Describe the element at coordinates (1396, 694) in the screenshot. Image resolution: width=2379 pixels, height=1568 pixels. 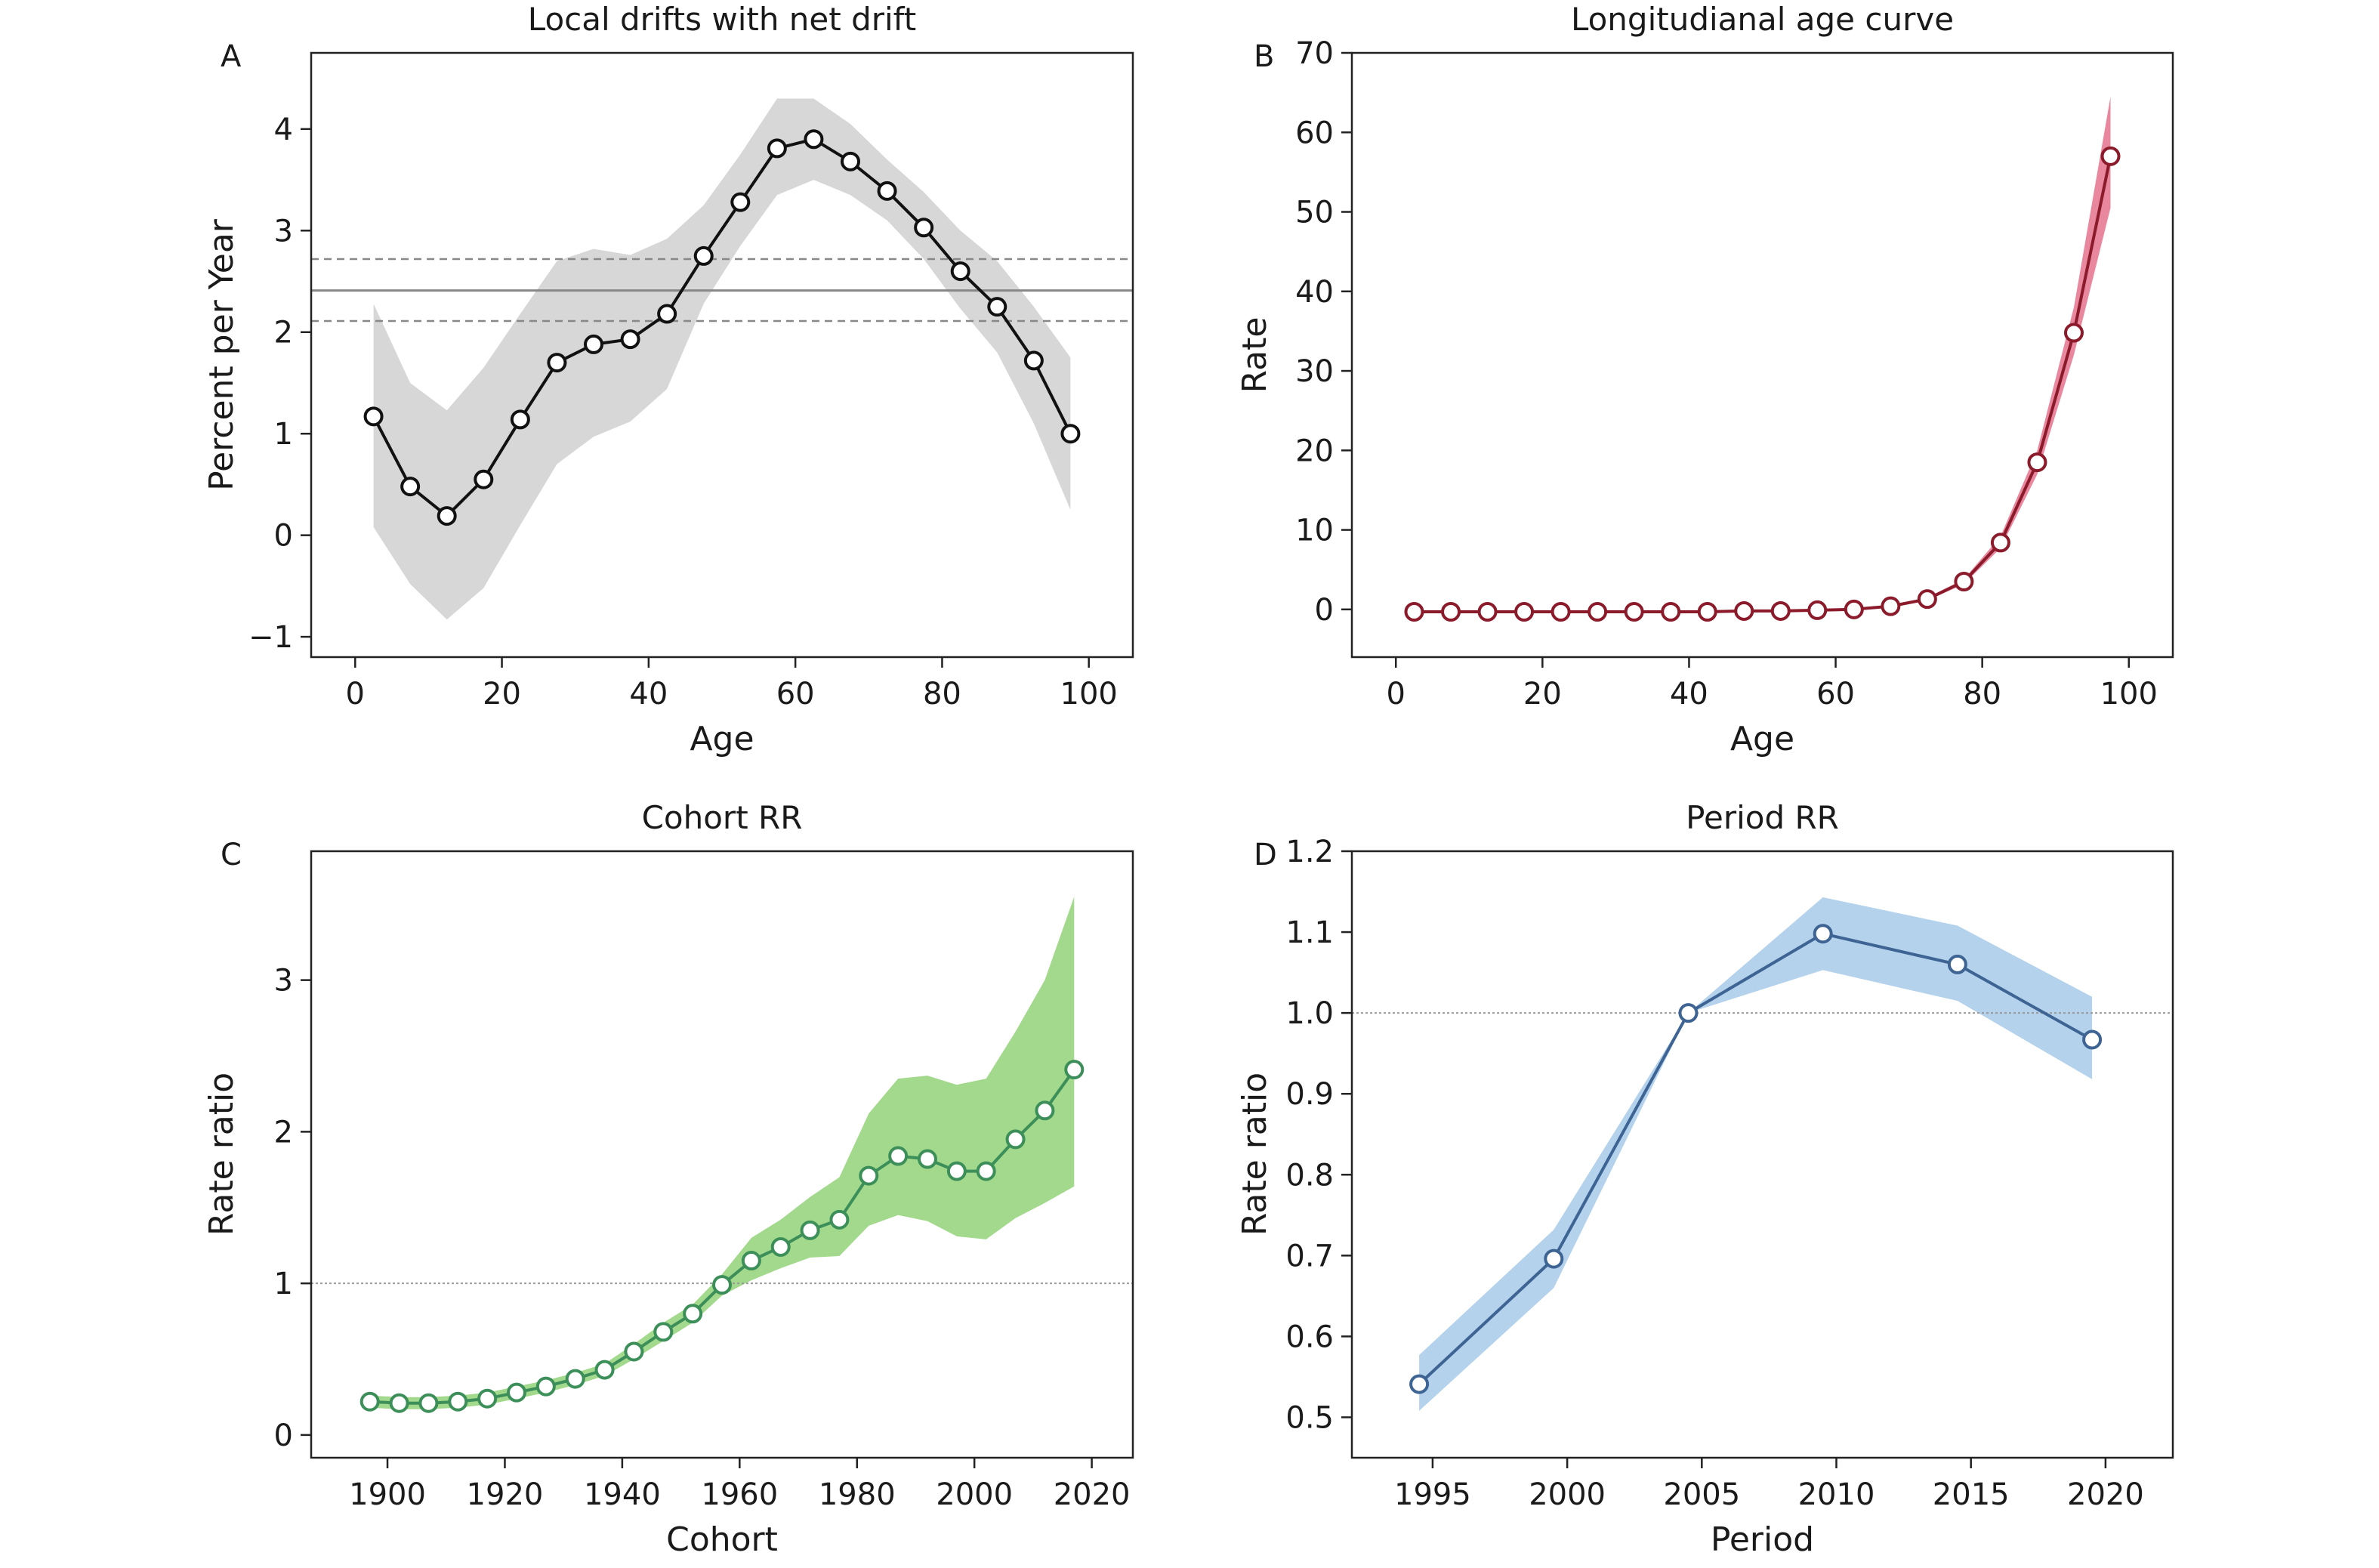
I see `x-tick-label-b: 0` at that location.